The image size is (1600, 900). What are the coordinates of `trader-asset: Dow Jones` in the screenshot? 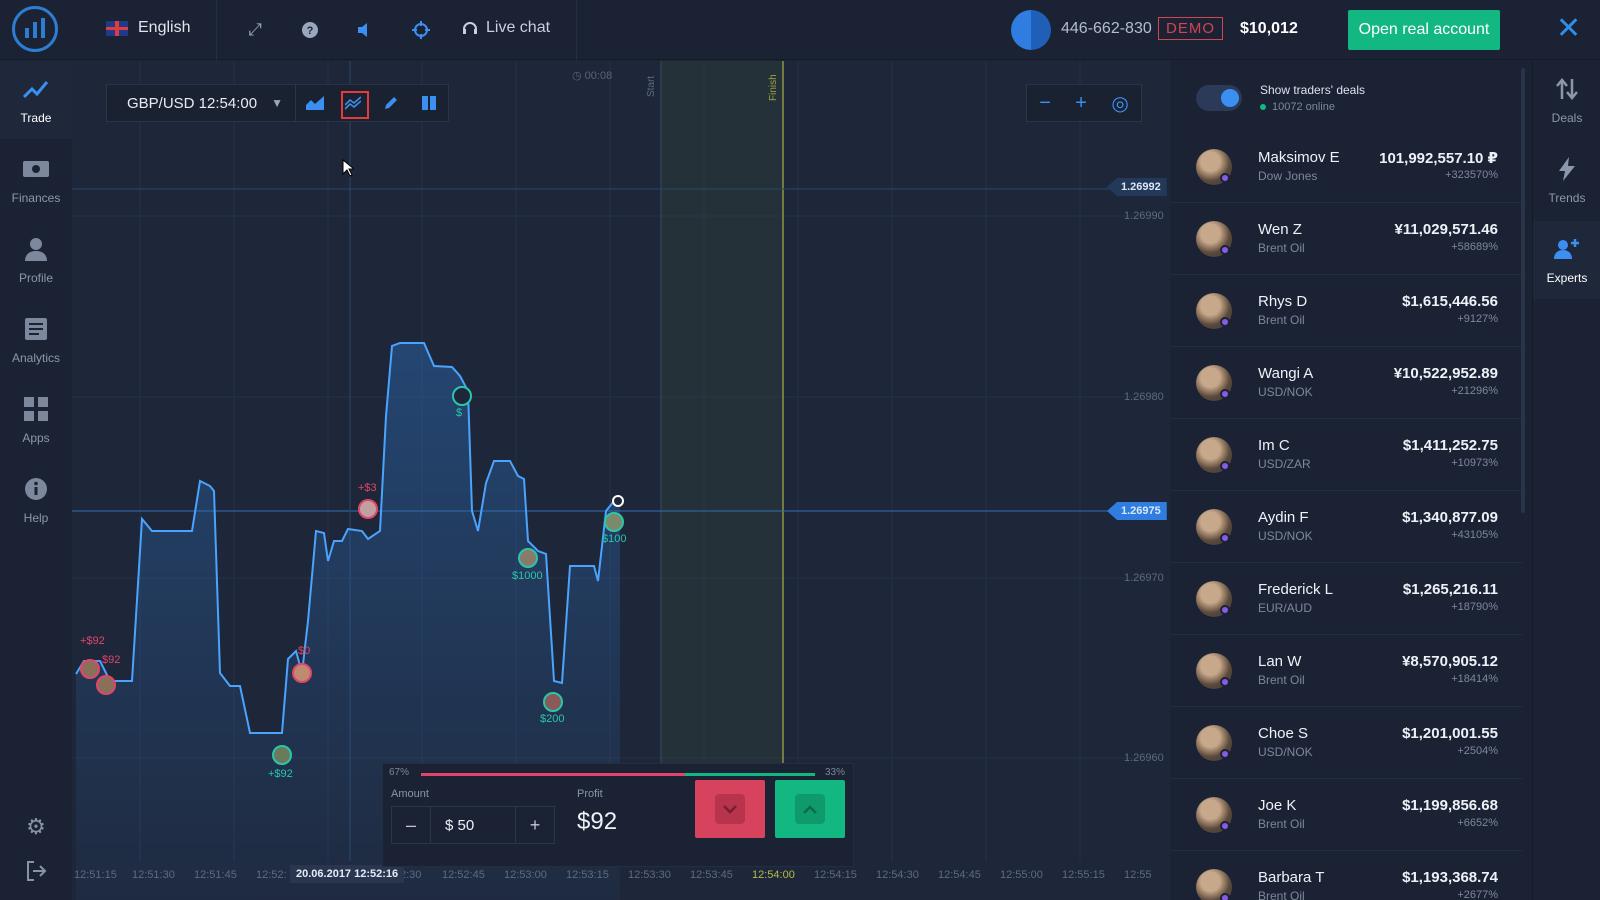 It's located at (1288, 176).